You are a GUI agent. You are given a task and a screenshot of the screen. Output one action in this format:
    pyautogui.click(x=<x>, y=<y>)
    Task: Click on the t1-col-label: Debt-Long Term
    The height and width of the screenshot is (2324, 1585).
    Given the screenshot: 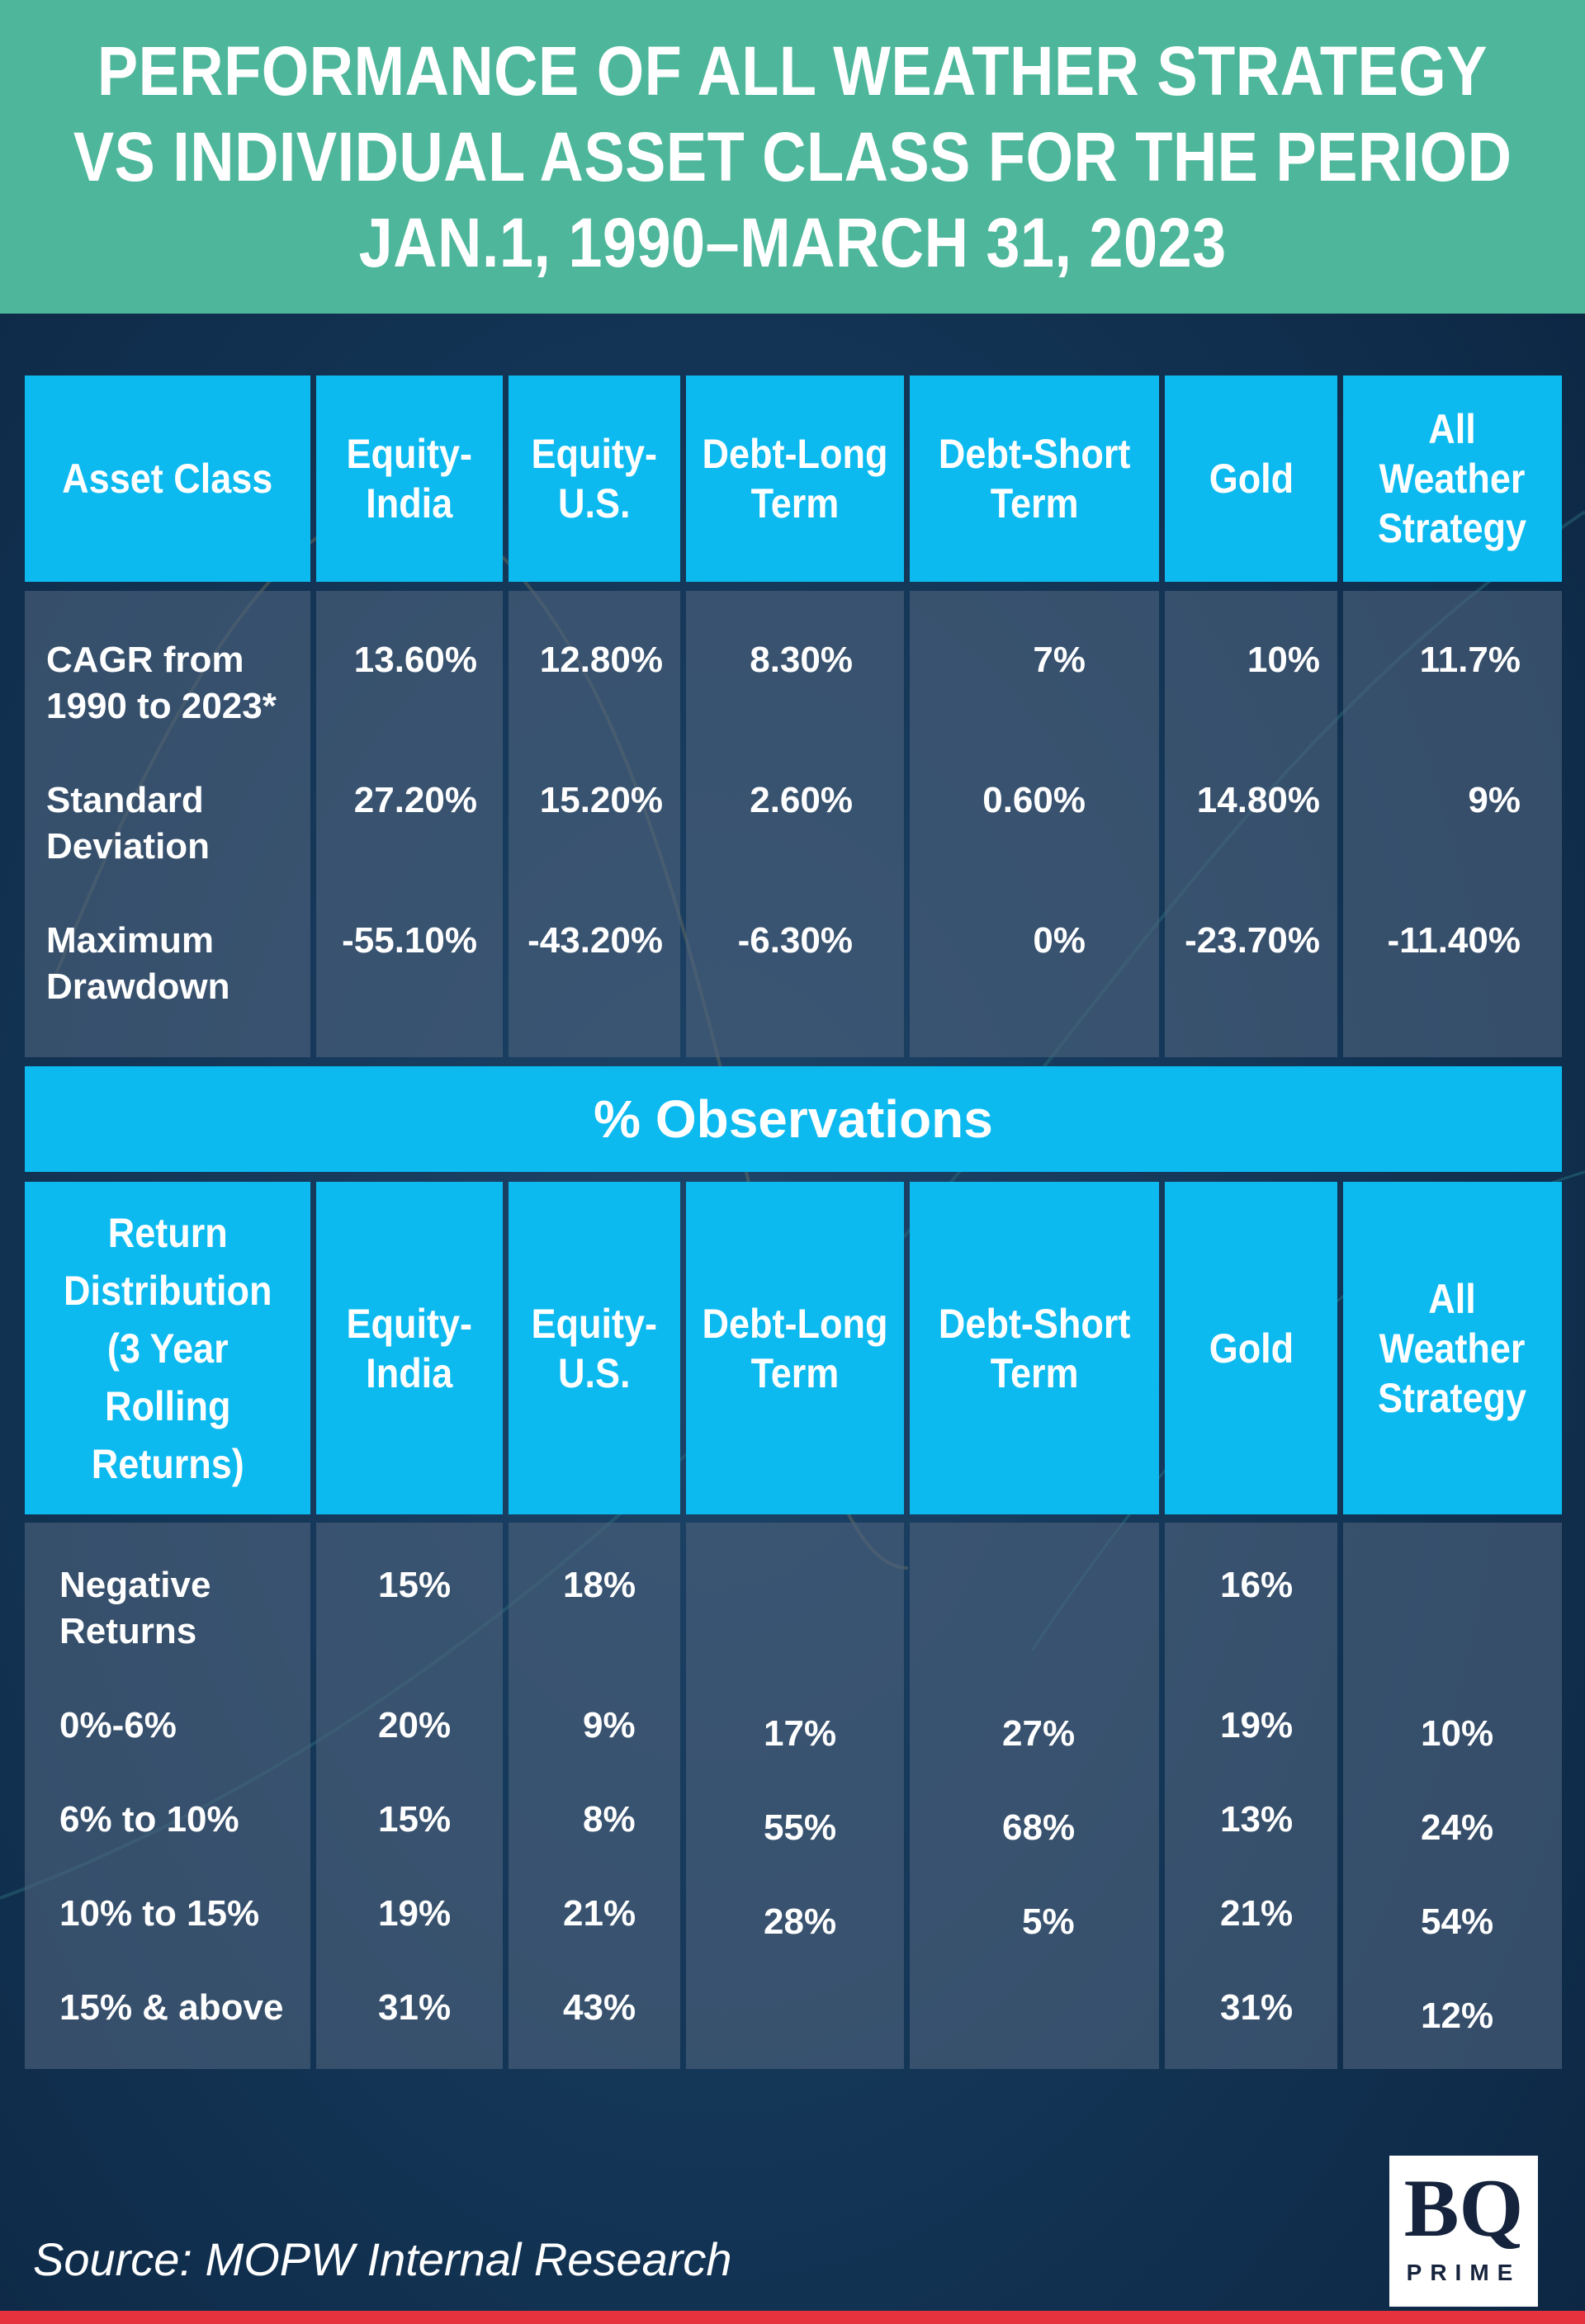 What is the action you would take?
    pyautogui.click(x=795, y=479)
    